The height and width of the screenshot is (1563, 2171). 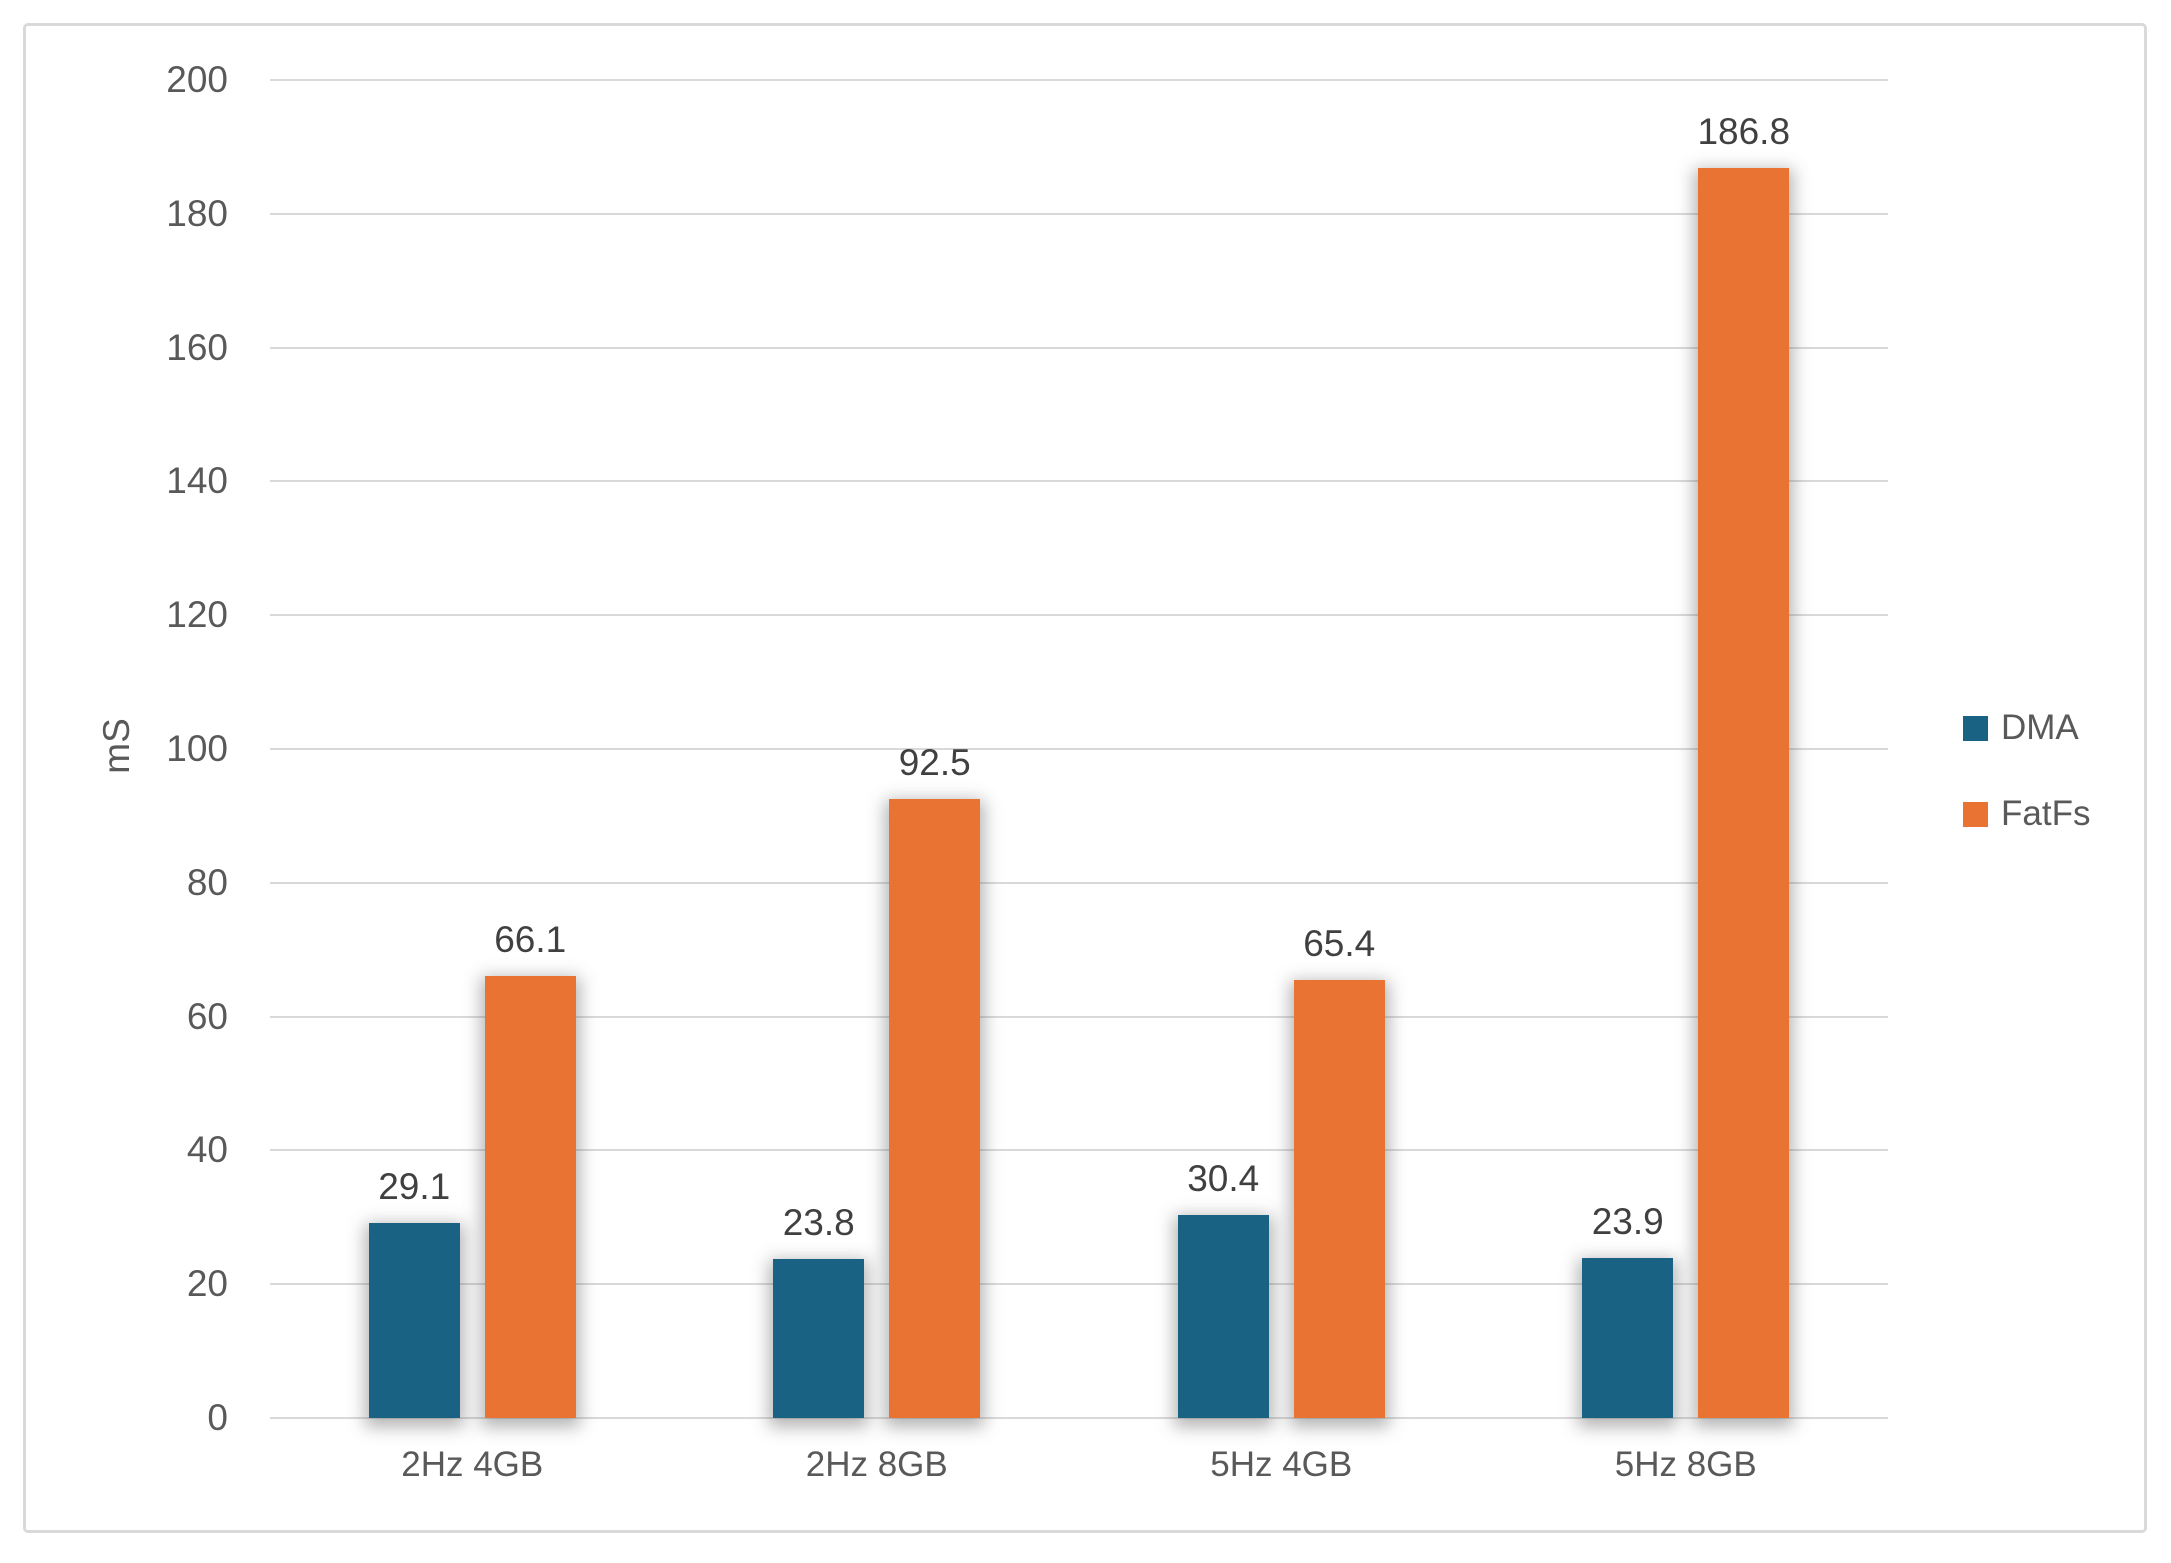 I want to click on value-label-dma-5hz-8gb: 23.9, so click(x=1627, y=1222).